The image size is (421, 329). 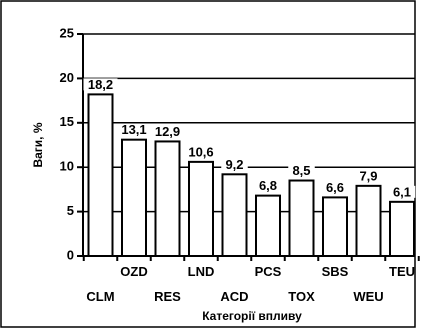 What do you see at coordinates (134, 197) in the screenshot?
I see `bar-ozd` at bounding box center [134, 197].